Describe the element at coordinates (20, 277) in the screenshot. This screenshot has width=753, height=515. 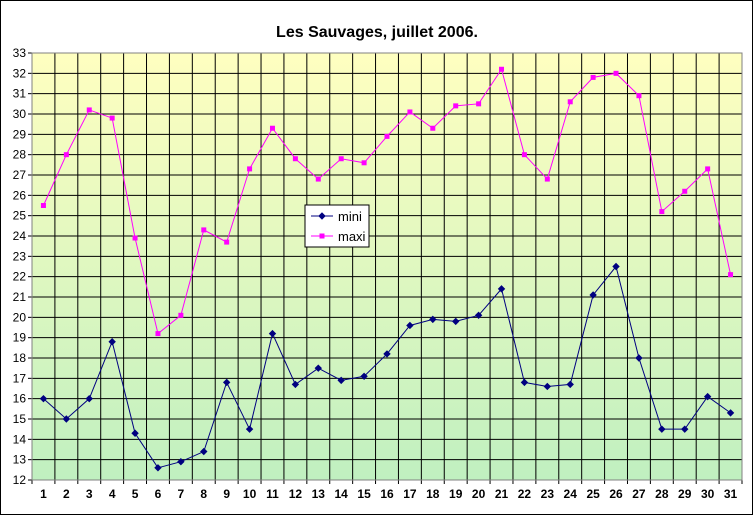
I see `y-tick-label: 22` at that location.